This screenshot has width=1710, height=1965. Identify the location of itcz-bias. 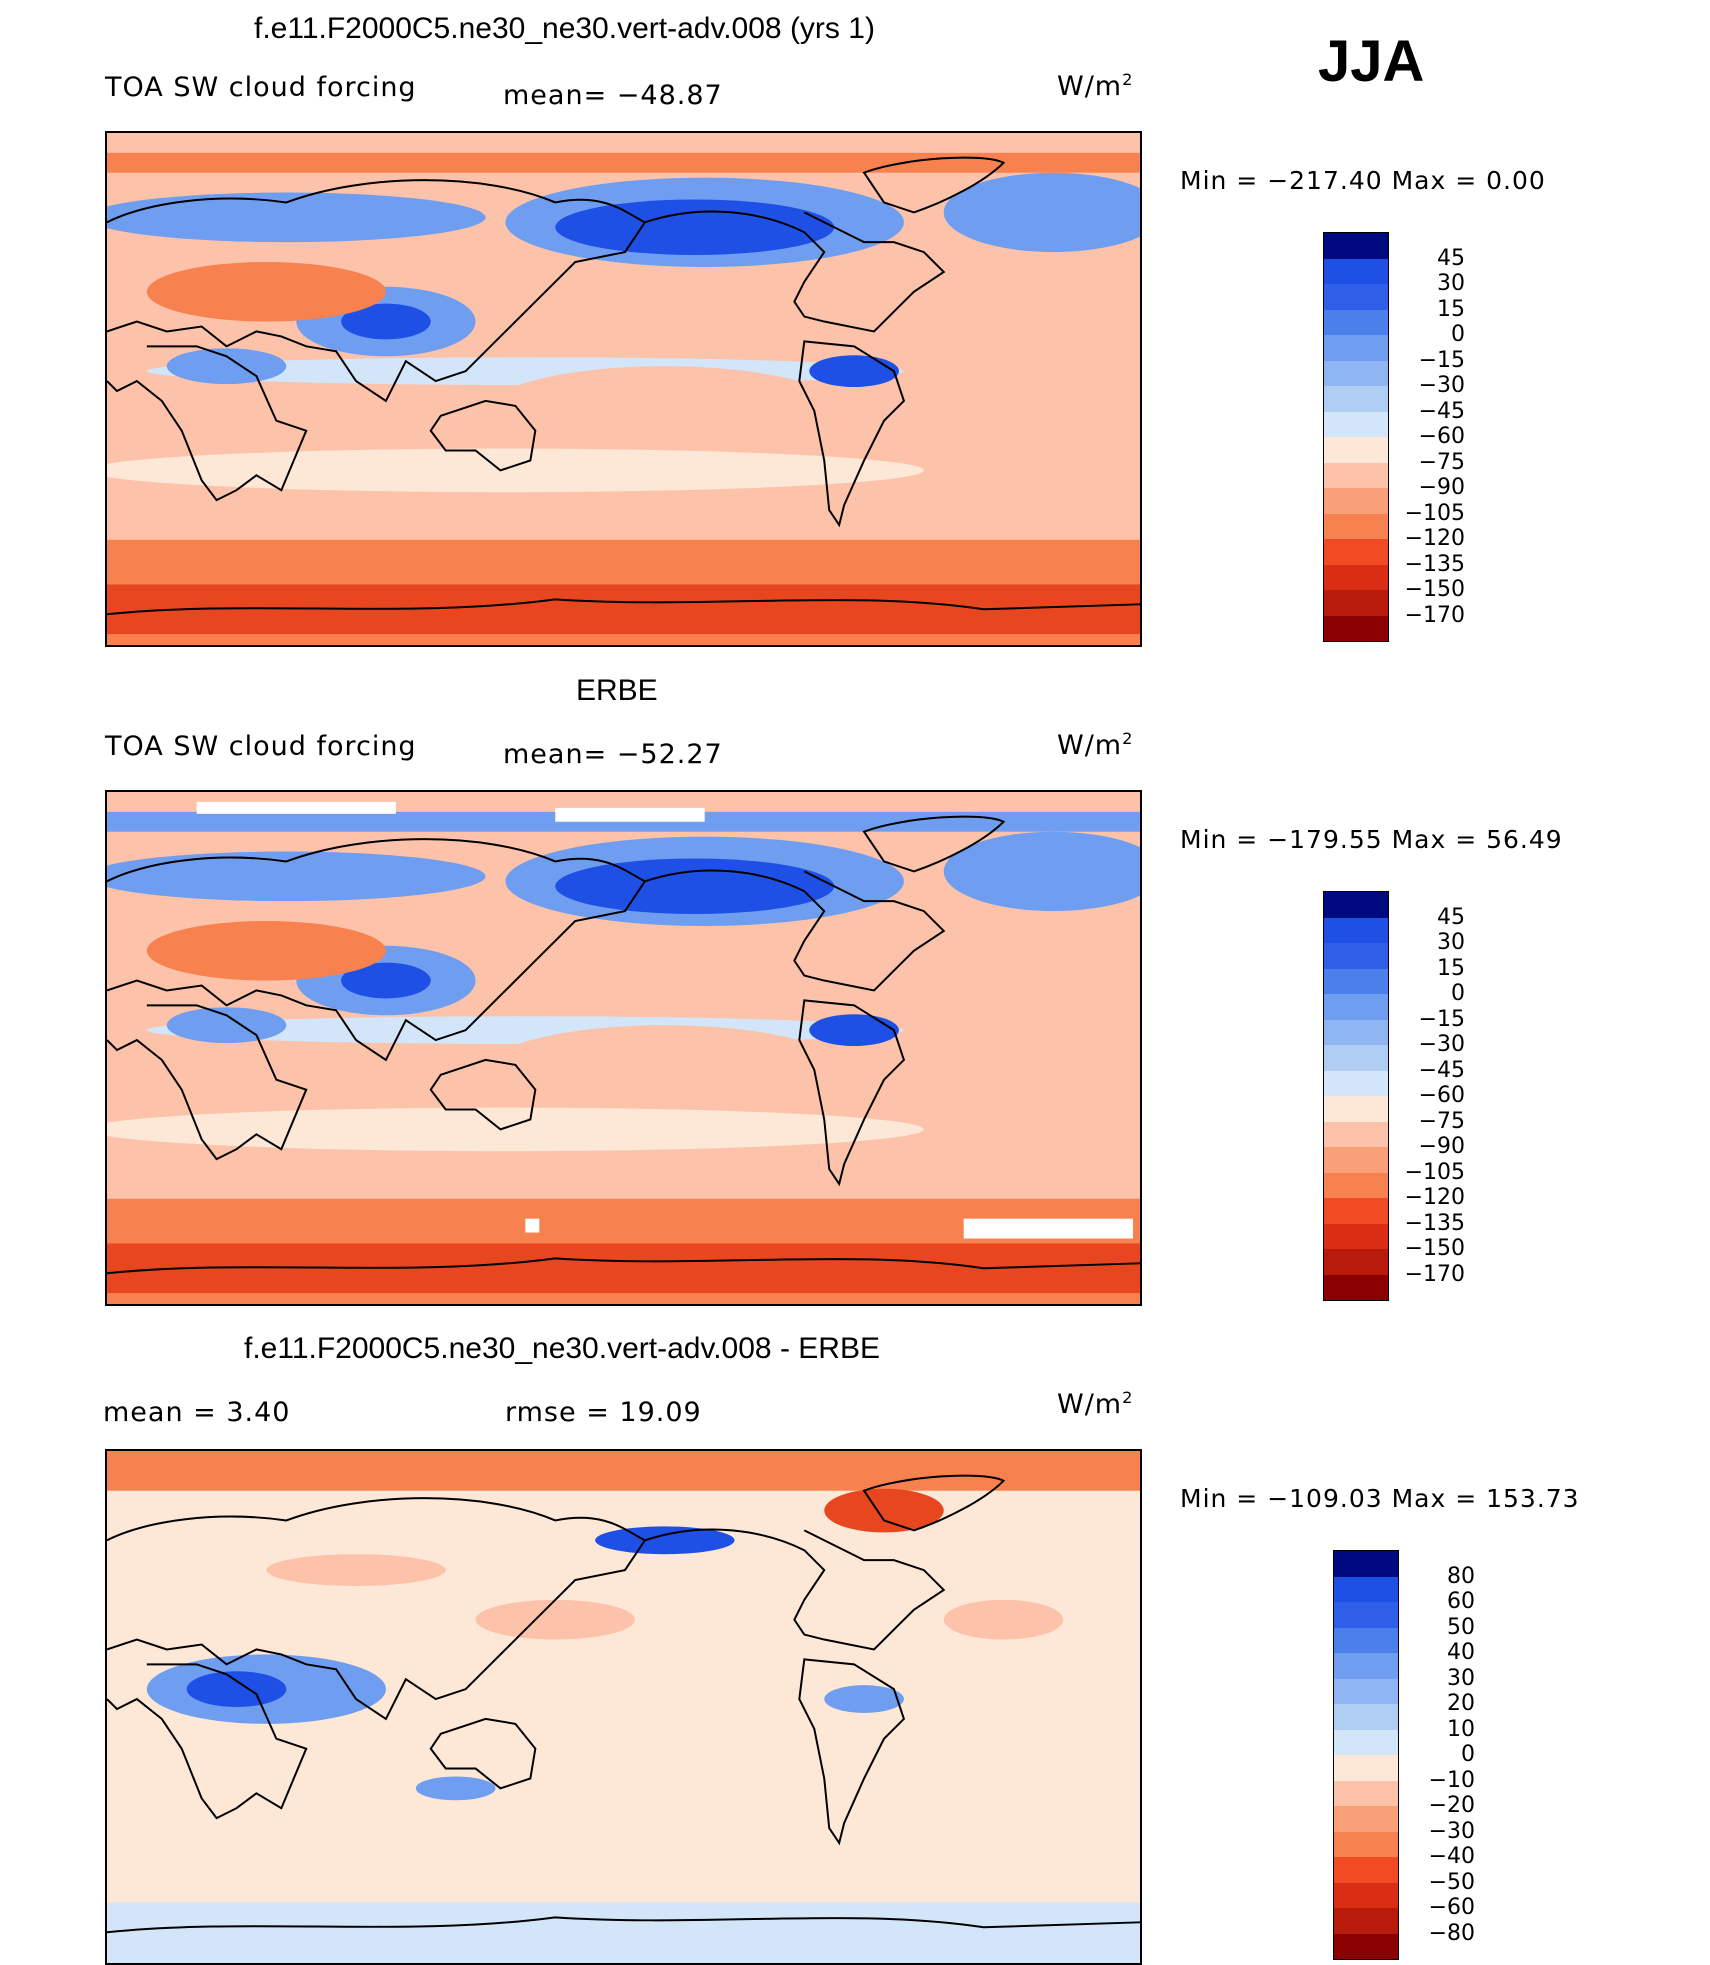
(864, 1699).